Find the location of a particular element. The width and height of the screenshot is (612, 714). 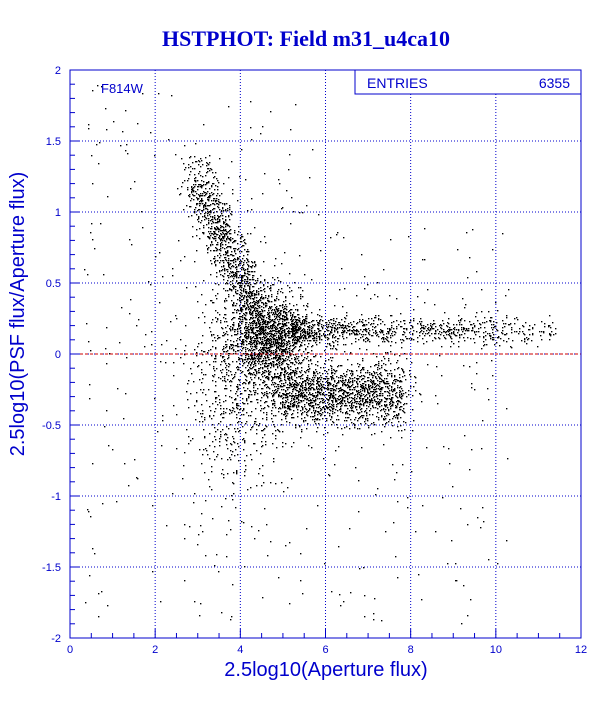

stats-box: ENTRIES 6355 is located at coordinates (468, 82).